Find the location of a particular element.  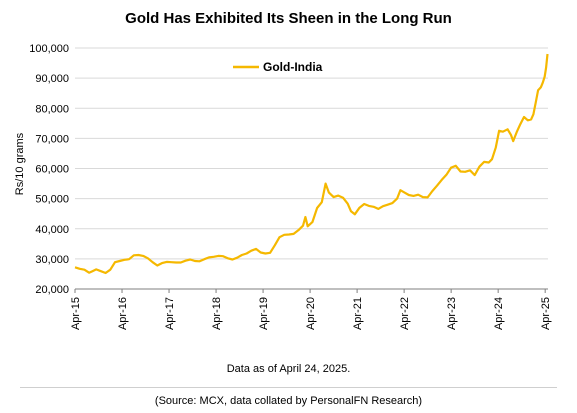

x-tick-label: Apr-20 is located at coordinates (311, 313).